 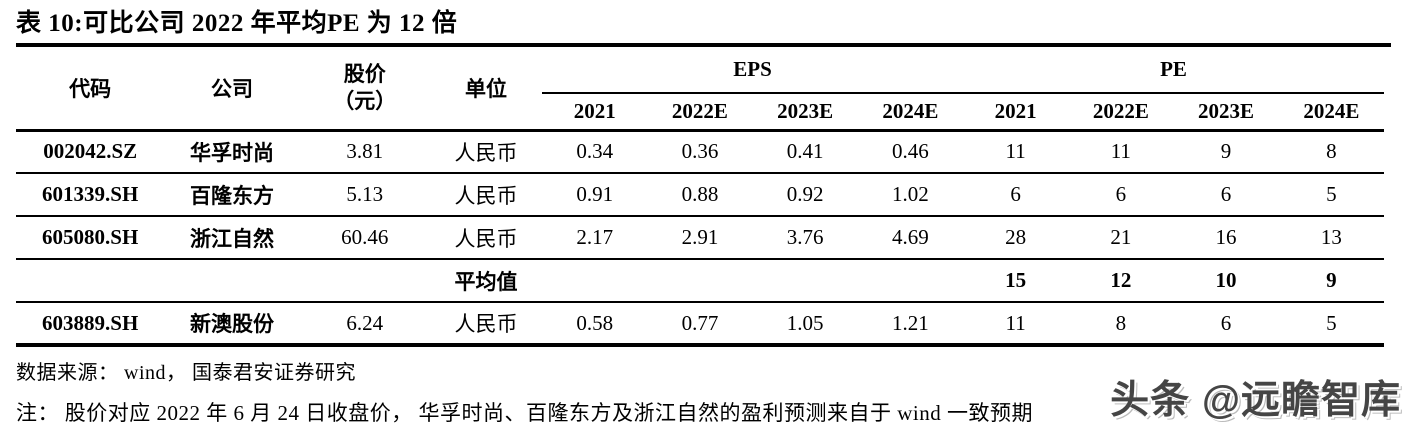 What do you see at coordinates (595, 152) in the screenshot?
I see `eps-cell: 0.34` at bounding box center [595, 152].